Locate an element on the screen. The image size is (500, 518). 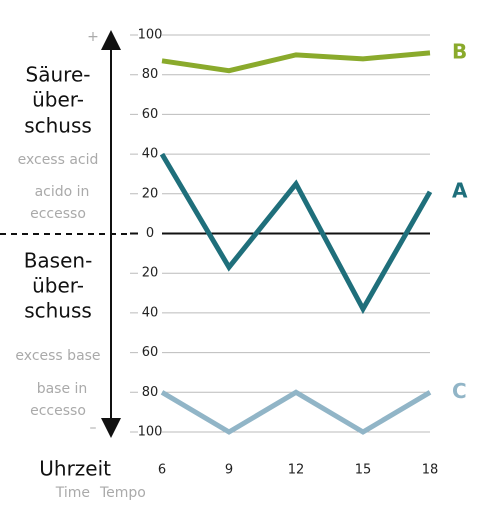
annotation: – is located at coordinates (93, 428).